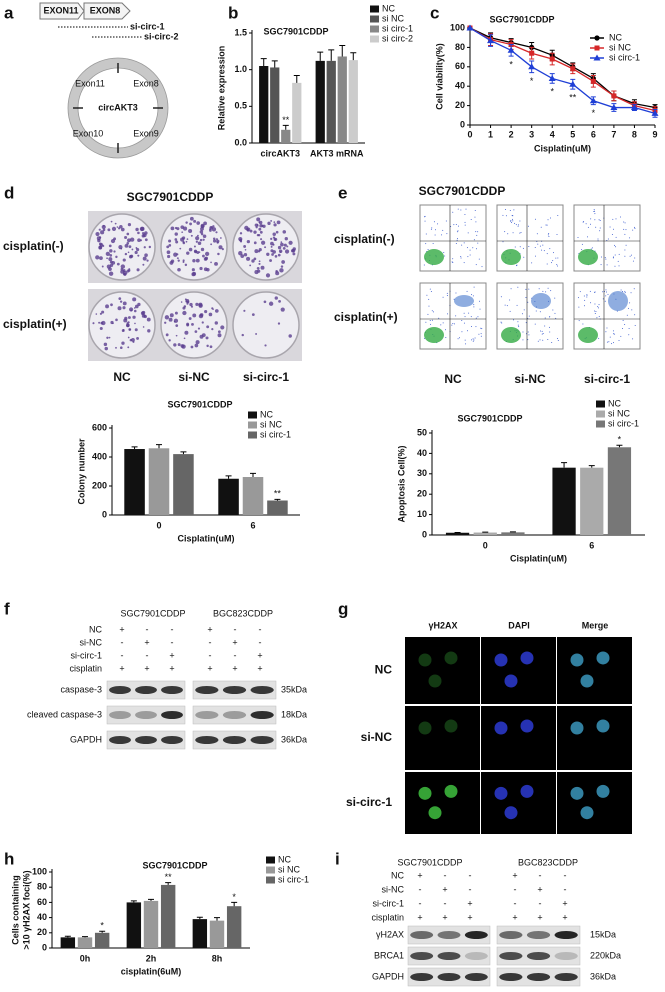  Describe the element at coordinates (593, 134) in the screenshot. I see `x-tick-label: 6` at that location.